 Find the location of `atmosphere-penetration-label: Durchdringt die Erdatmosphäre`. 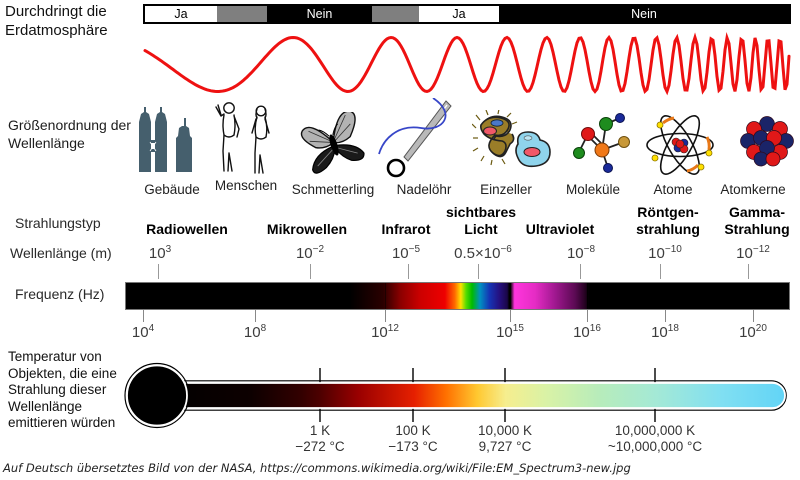

atmosphere-penetration-label: Durchdringt die Erdatmosphäre is located at coordinates (56, 21).